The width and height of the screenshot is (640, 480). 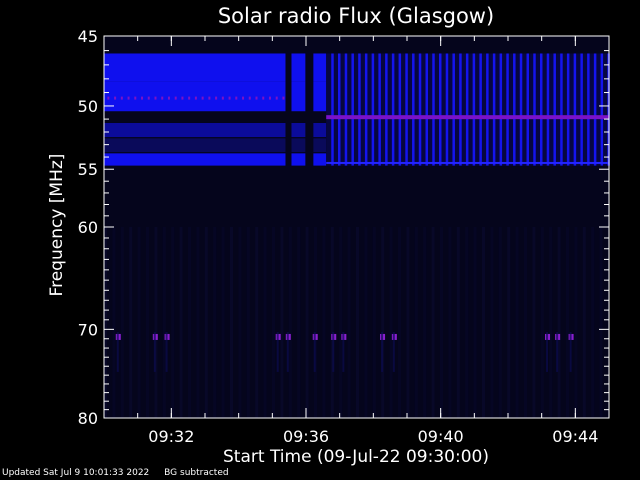 I want to click on y-tick-label: 70, so click(x=88, y=329).